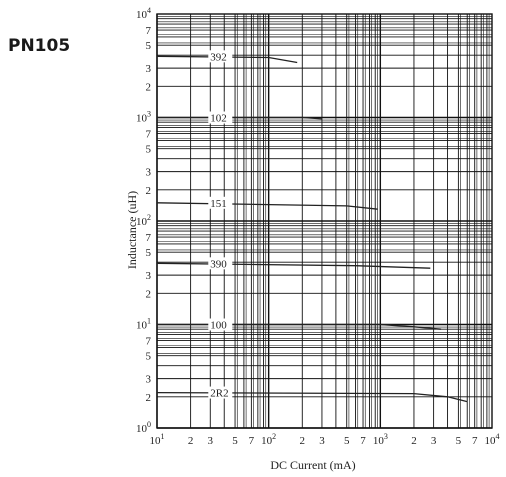 The width and height of the screenshot is (506, 477). What do you see at coordinates (380, 439) in the screenshot?
I see `x-tick-label: 10³` at bounding box center [380, 439].